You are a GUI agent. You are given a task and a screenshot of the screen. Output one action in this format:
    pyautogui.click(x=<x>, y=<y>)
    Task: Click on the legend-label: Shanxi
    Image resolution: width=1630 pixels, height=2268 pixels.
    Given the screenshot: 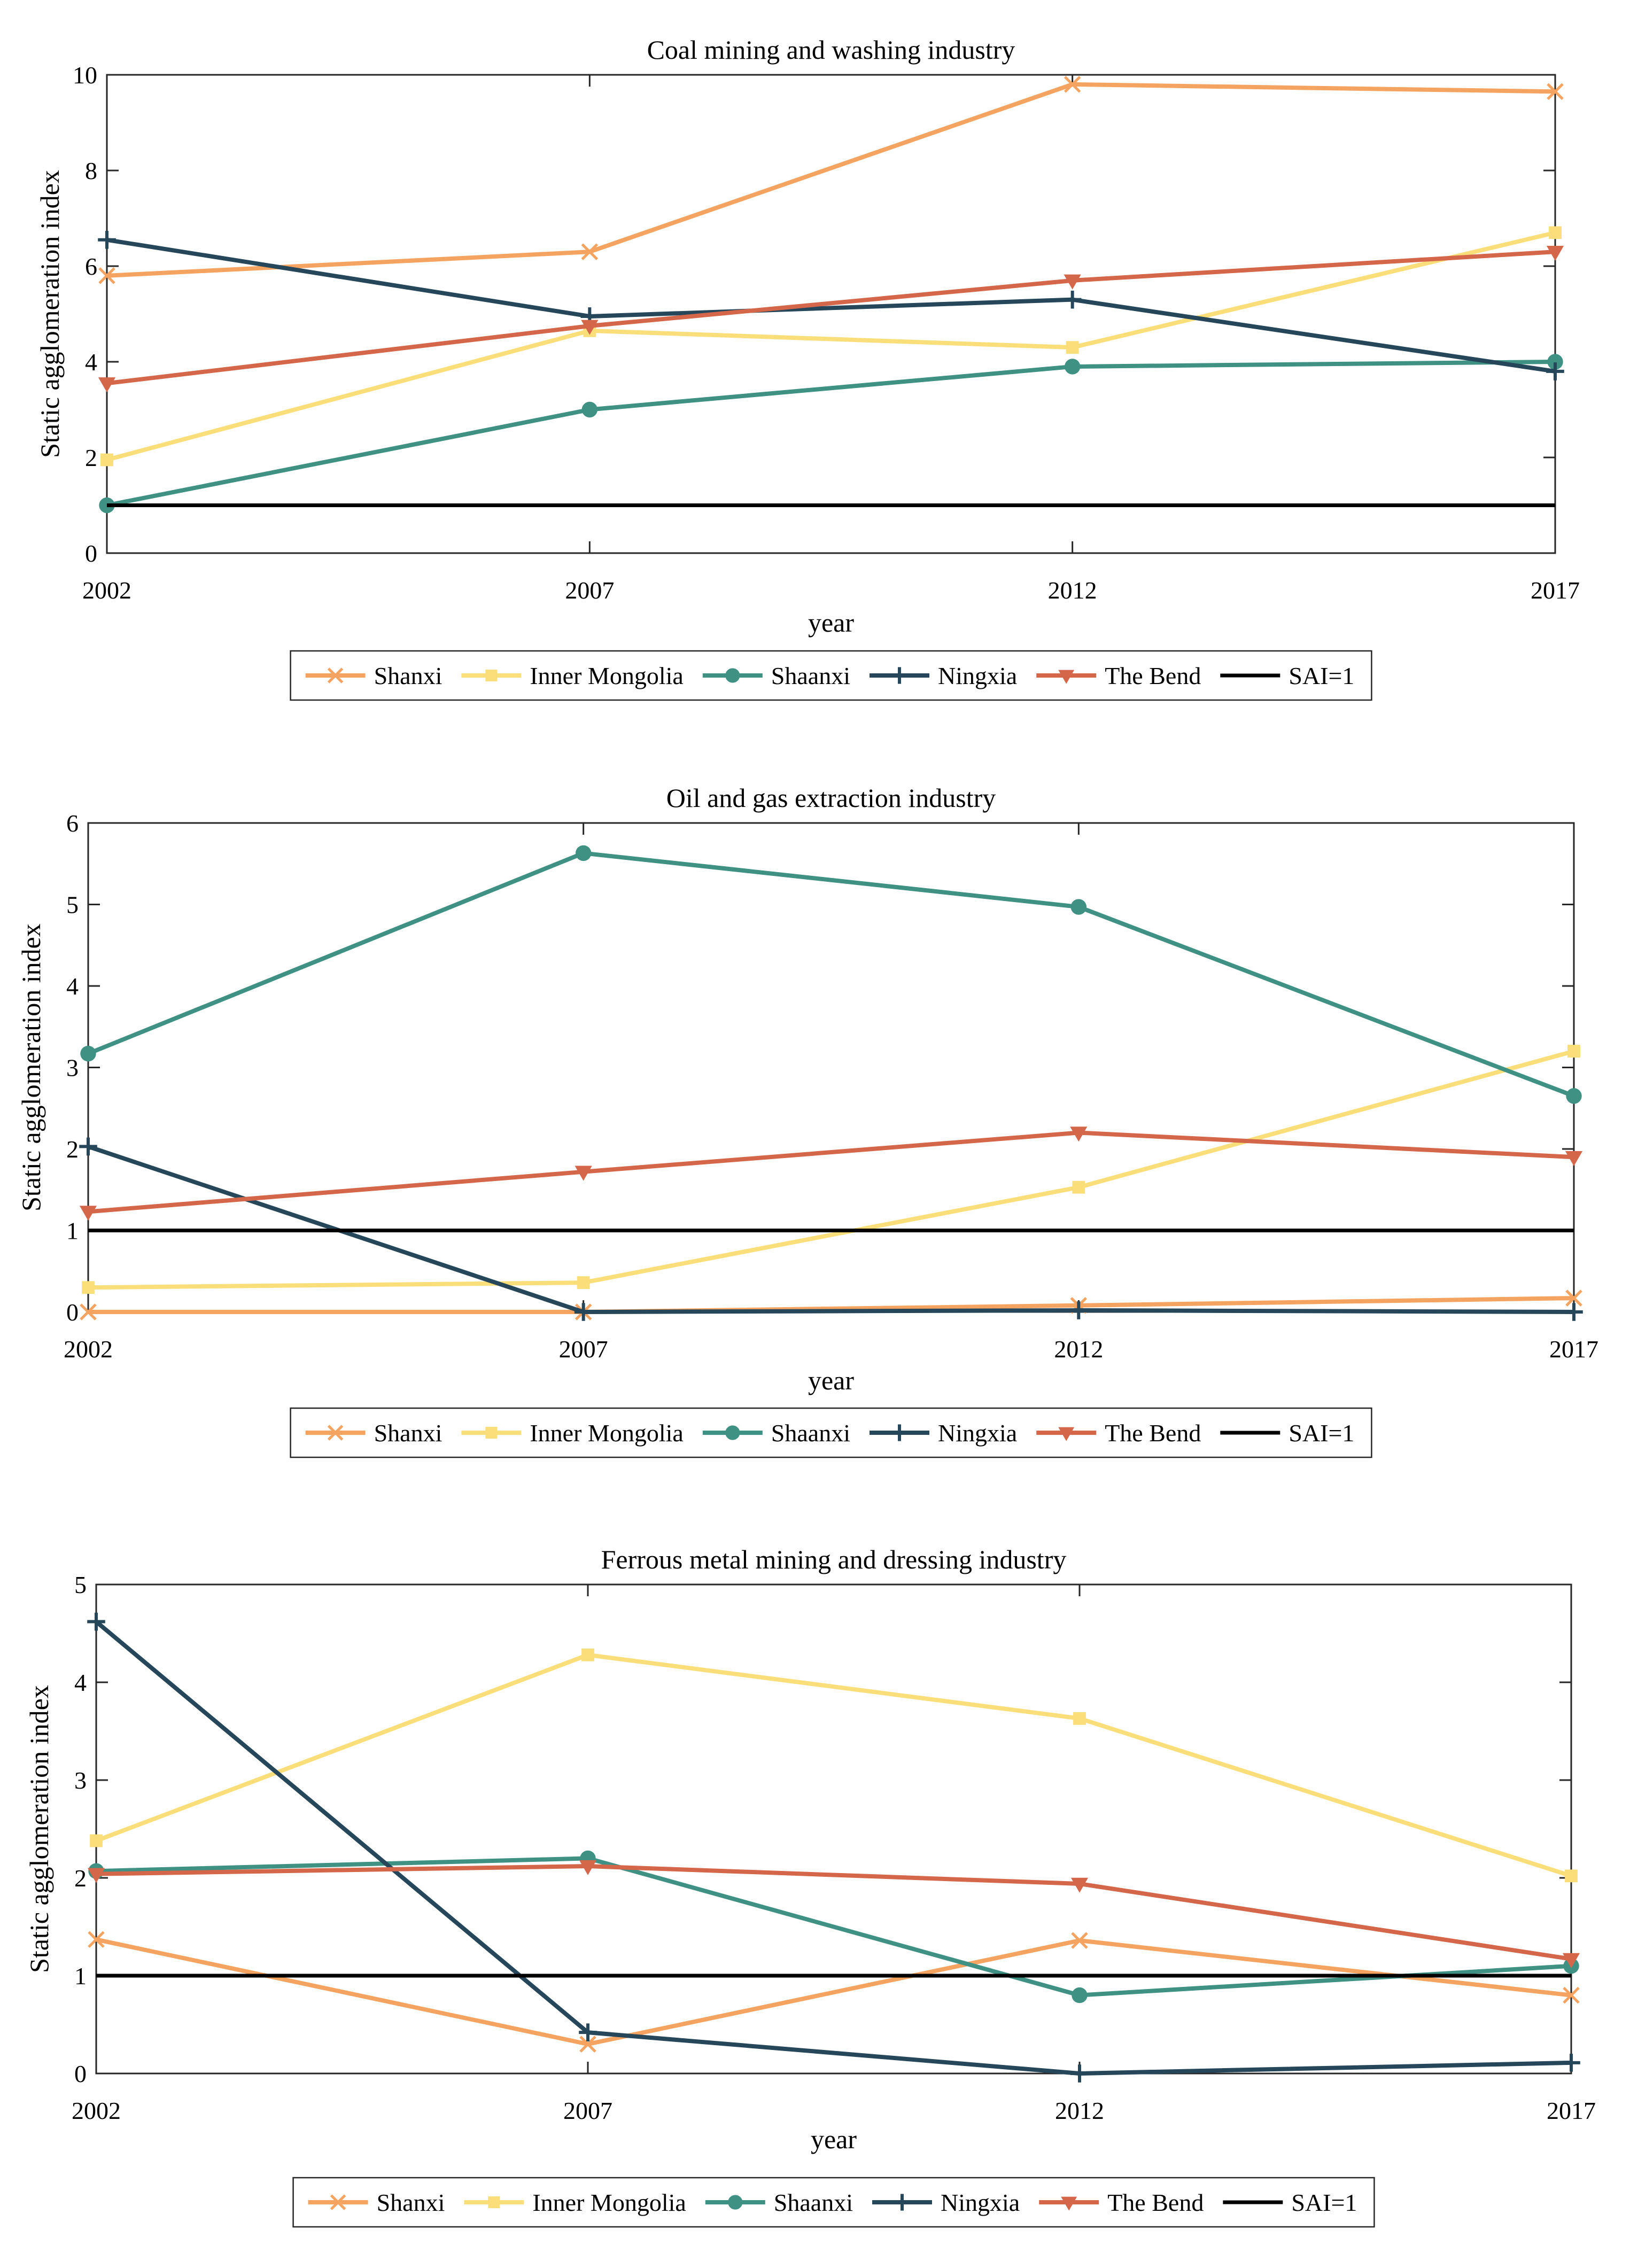 What is the action you would take?
    pyautogui.click(x=411, y=2202)
    